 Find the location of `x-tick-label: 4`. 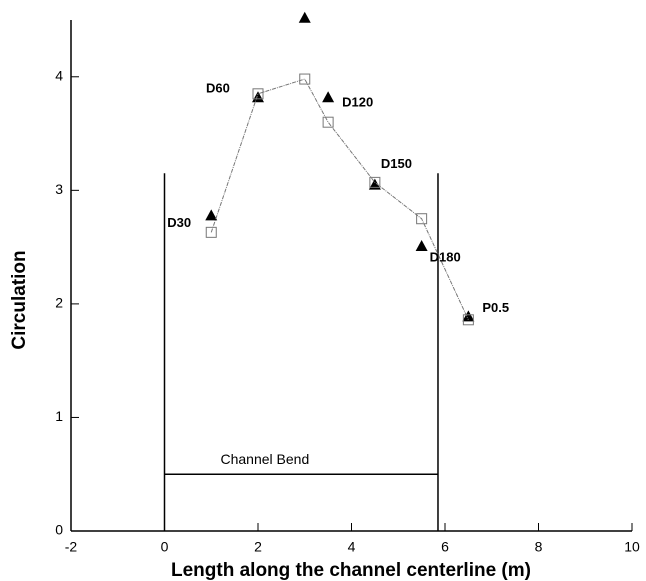

x-tick-label: 4 is located at coordinates (352, 547).